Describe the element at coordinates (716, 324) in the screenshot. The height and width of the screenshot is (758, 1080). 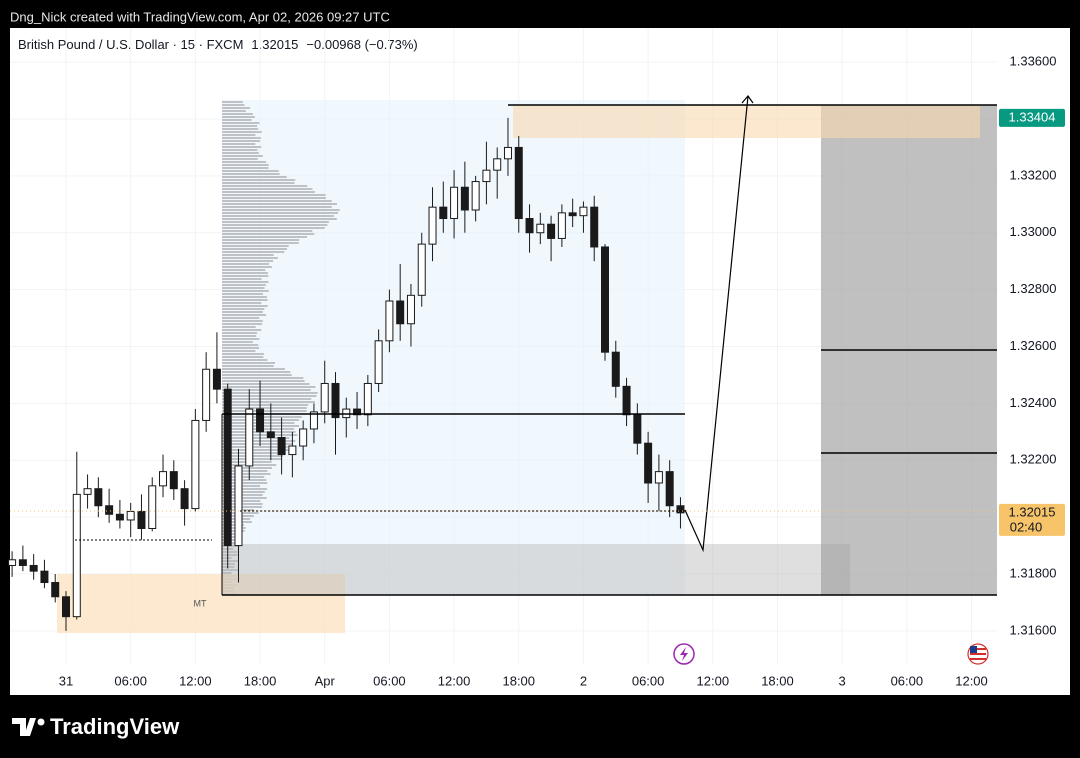
I see `projection-arrow` at that location.